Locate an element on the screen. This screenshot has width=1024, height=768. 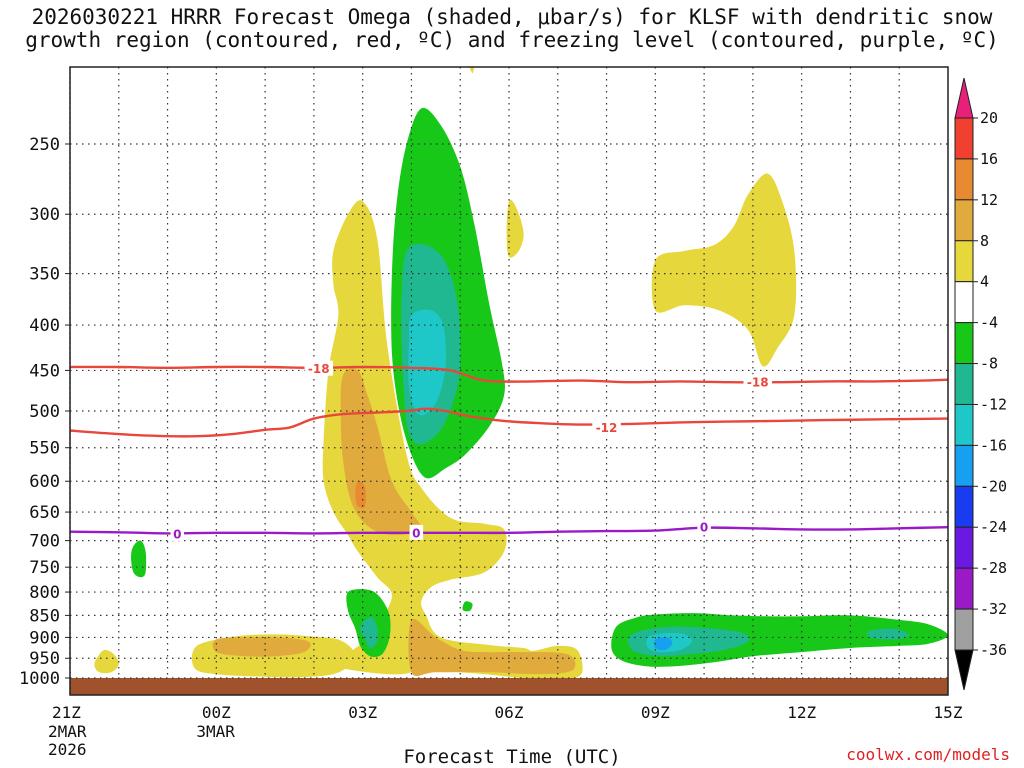
colorbar-label: -32 is located at coordinates (993, 609).